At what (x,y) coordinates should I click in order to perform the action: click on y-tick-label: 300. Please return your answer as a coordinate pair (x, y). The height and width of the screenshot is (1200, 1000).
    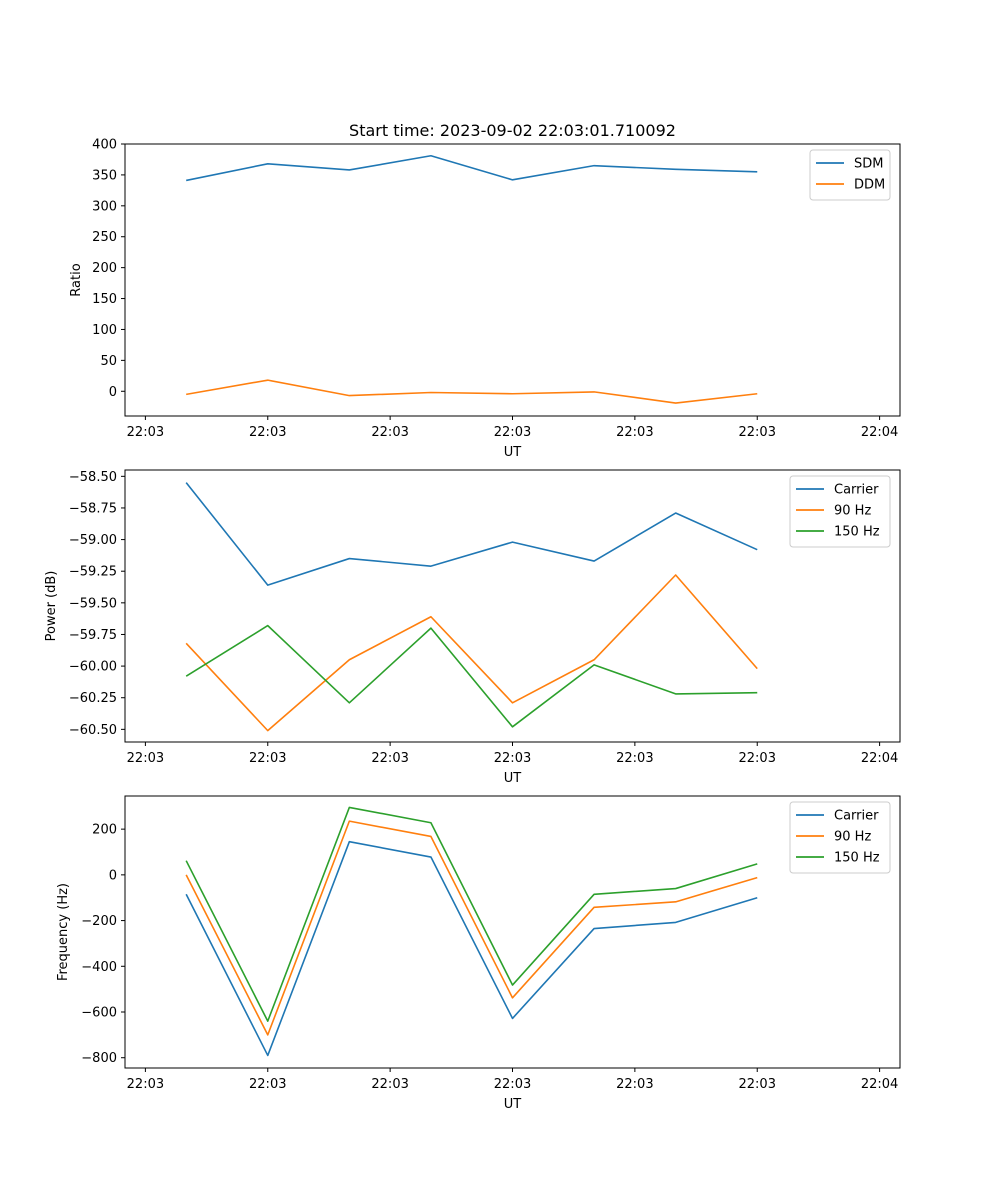
    Looking at the image, I should click on (104, 206).